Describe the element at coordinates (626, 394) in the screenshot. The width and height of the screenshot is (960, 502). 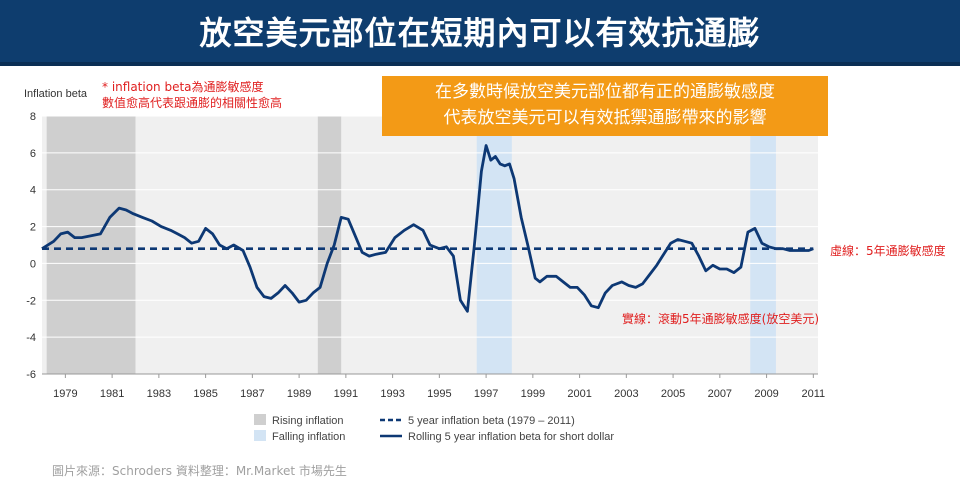
I see `x-tick-label: 2003` at that location.